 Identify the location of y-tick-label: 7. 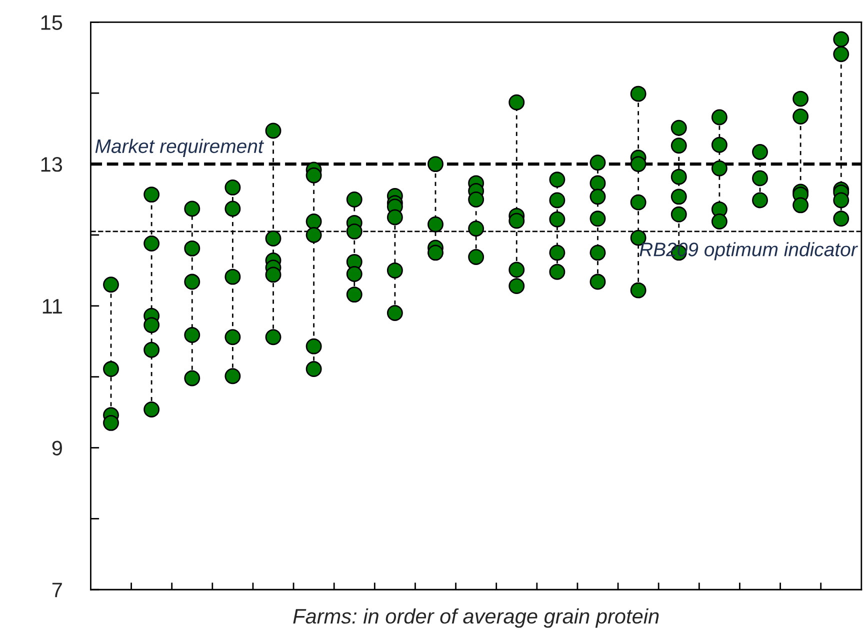
(57, 590).